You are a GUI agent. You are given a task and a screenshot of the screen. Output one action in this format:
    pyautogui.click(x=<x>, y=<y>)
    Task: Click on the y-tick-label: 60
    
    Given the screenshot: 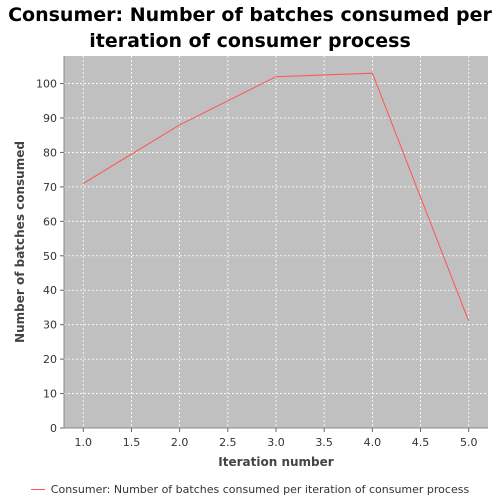 What is the action you would take?
    pyautogui.click(x=50, y=221)
    